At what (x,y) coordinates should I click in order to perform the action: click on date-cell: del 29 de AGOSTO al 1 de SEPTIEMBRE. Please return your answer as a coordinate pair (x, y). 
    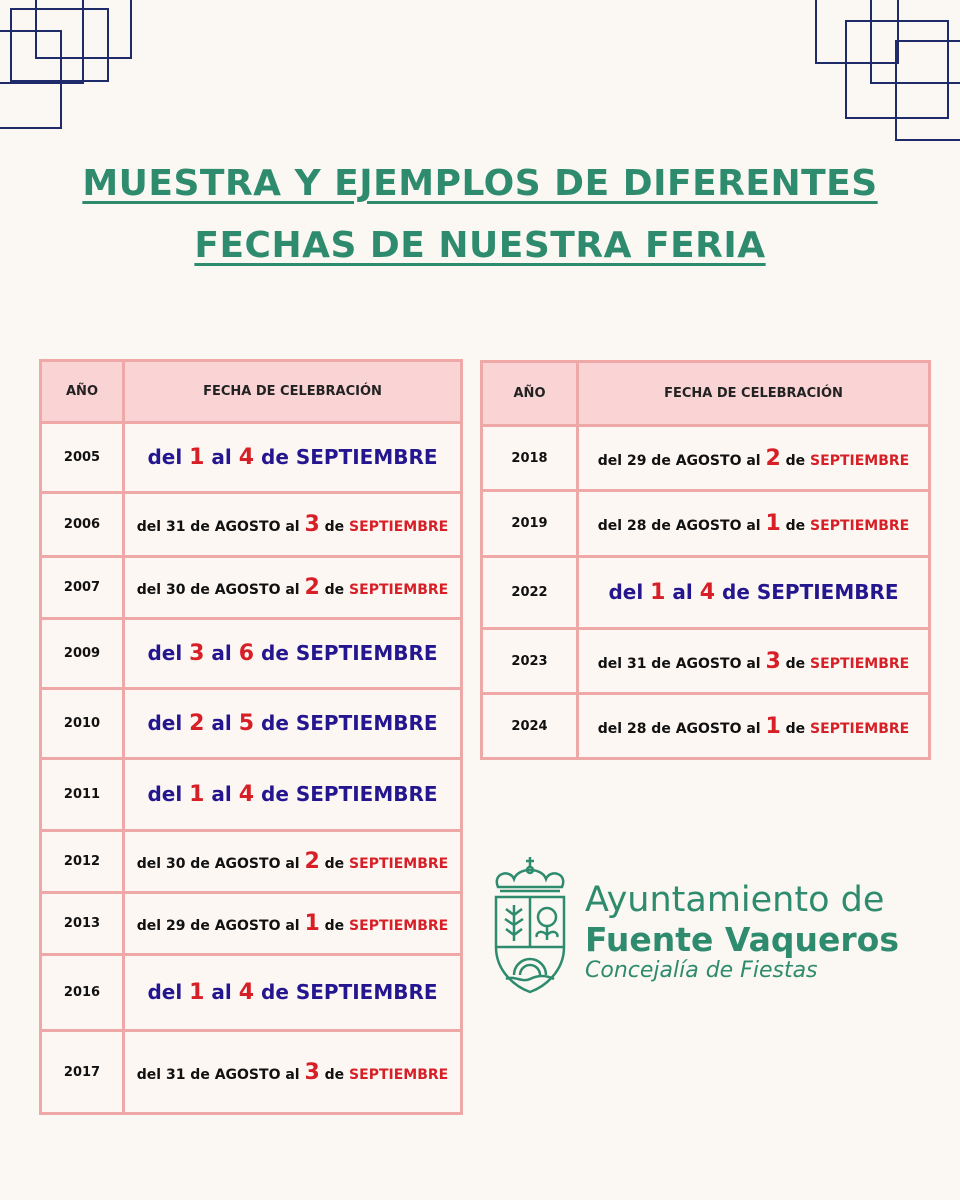
    Looking at the image, I should click on (292, 923).